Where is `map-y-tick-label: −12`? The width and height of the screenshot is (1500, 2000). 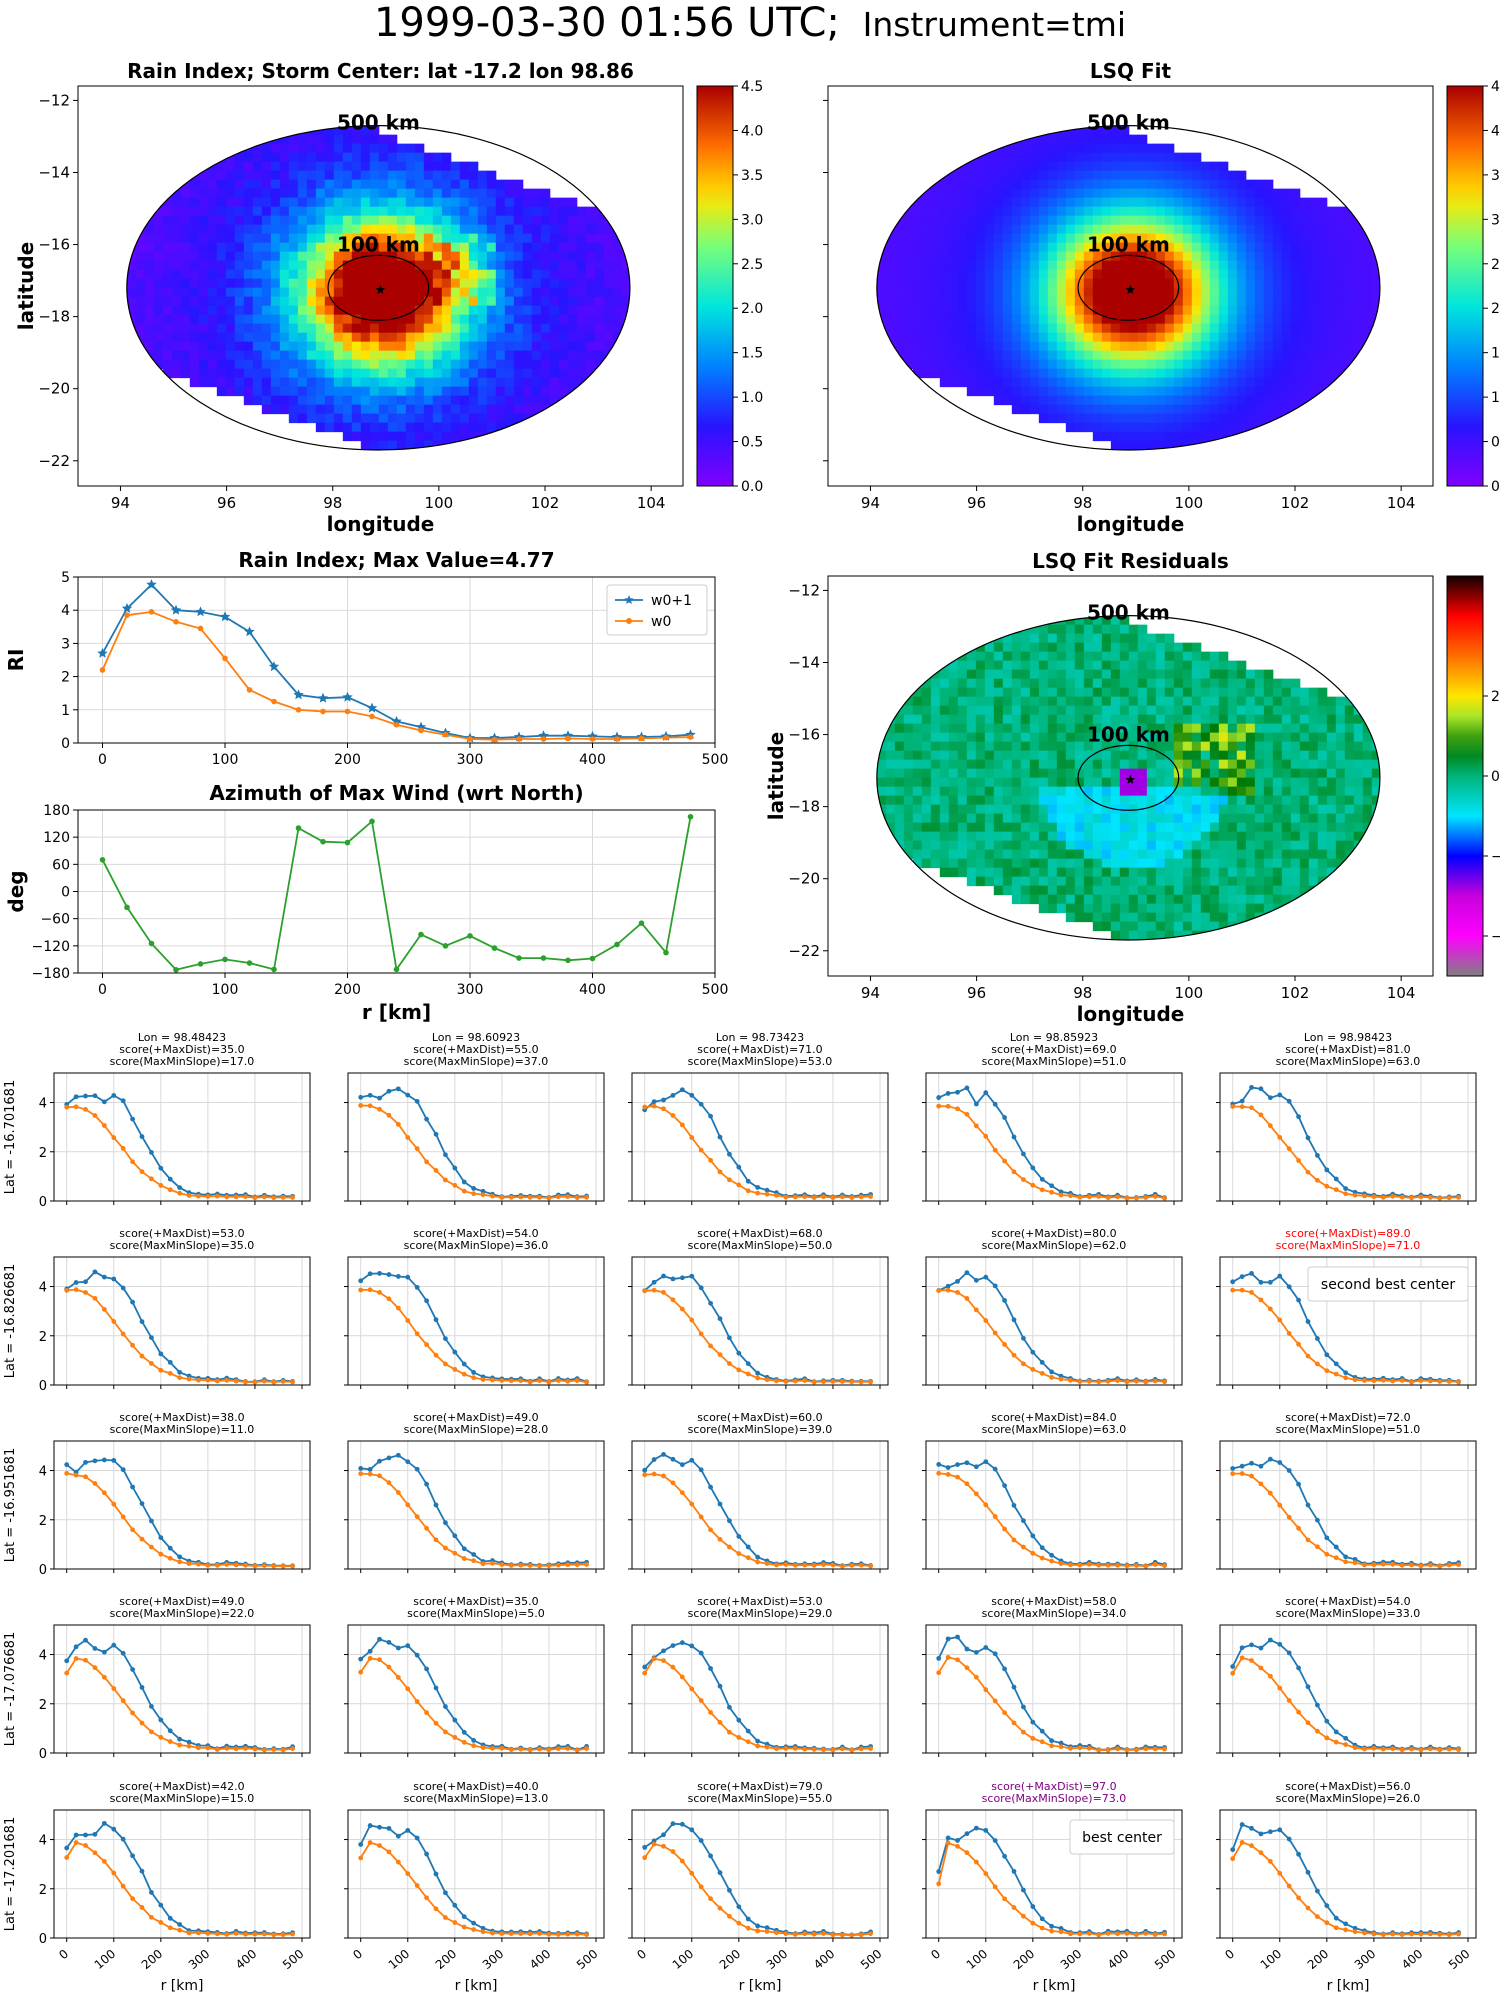
map-y-tick-label: −12 is located at coordinates (54, 100).